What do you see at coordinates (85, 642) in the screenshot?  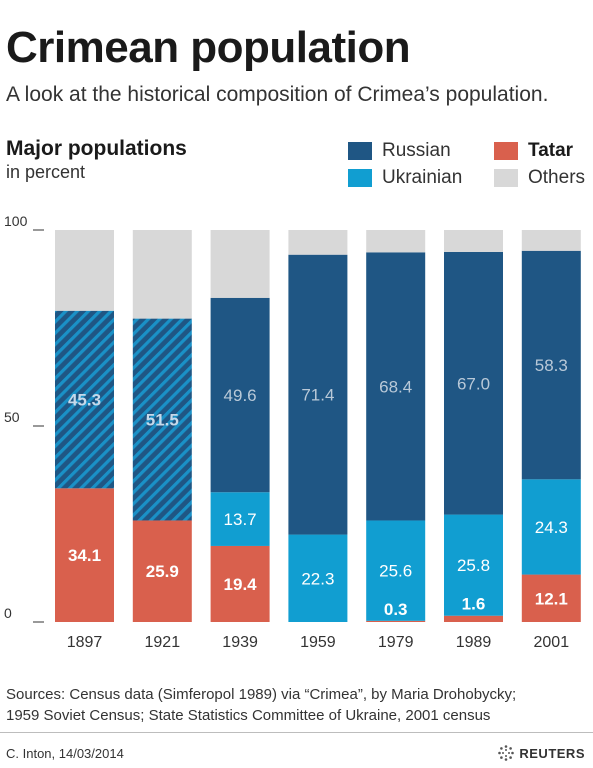 I see `x-tick-label: 1897` at bounding box center [85, 642].